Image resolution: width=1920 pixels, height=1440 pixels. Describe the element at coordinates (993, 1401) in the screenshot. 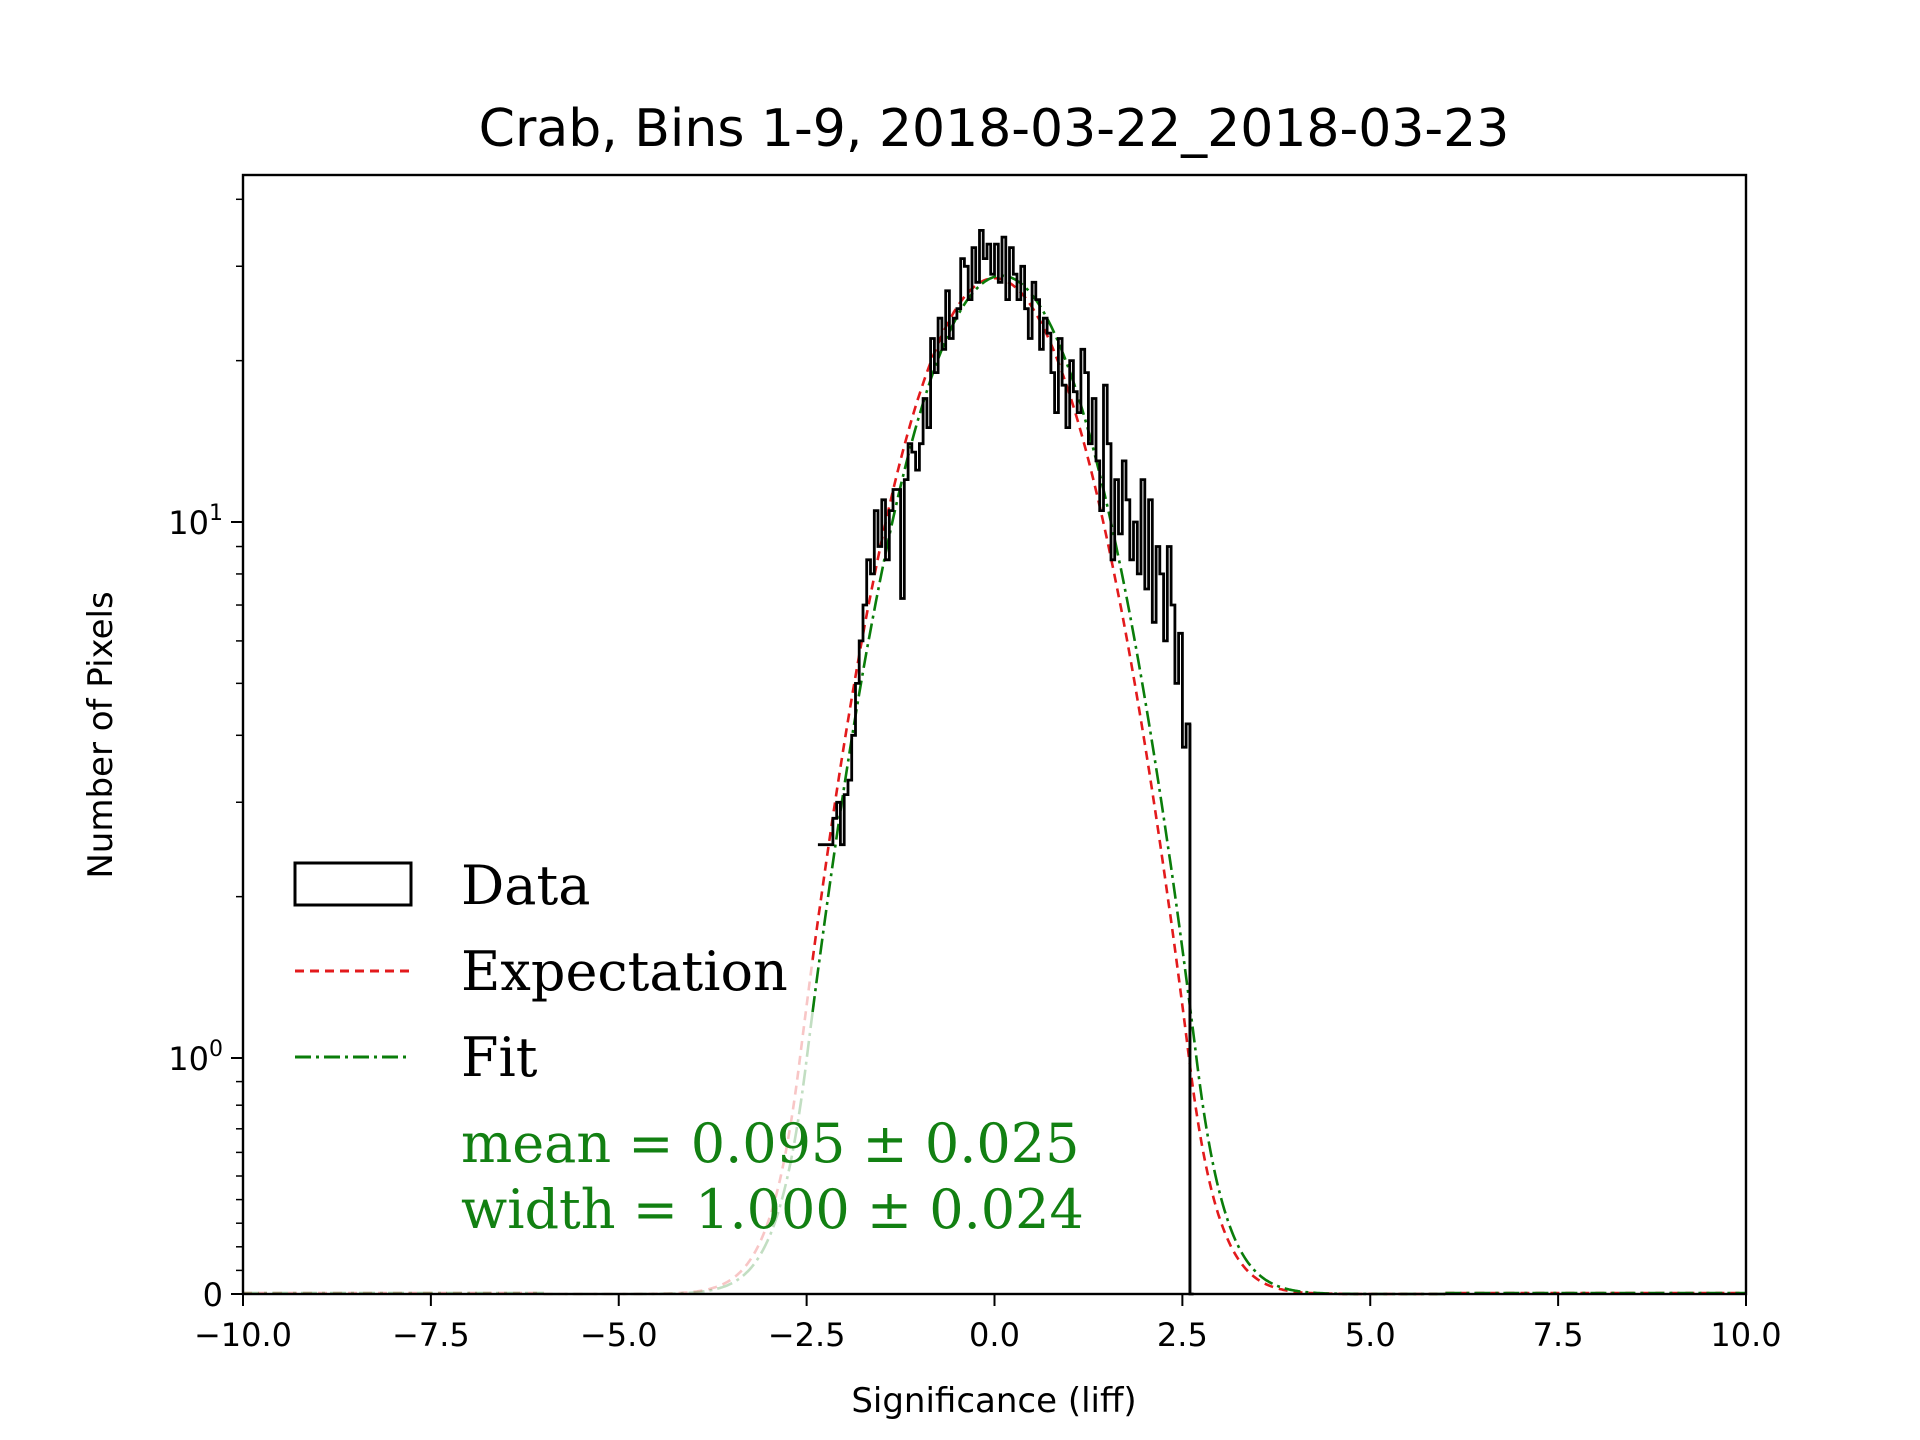

I see `x-axis-label: Significance (liff)` at that location.